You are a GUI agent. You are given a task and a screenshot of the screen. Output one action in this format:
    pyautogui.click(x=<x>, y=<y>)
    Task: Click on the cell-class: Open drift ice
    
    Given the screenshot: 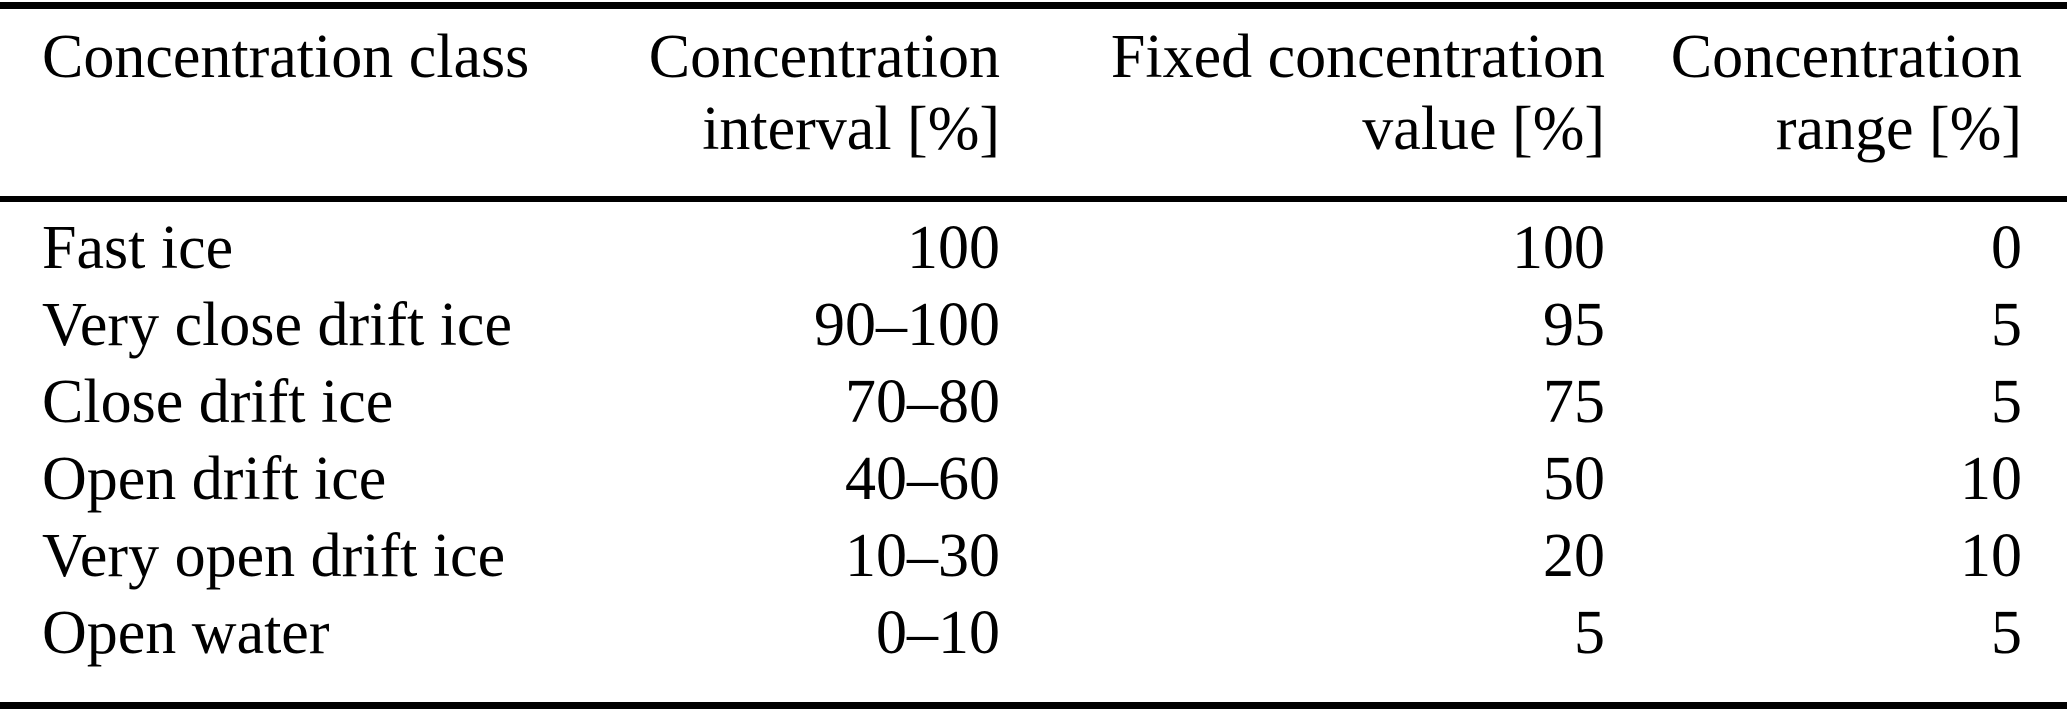 What is the action you would take?
    pyautogui.click(x=214, y=479)
    